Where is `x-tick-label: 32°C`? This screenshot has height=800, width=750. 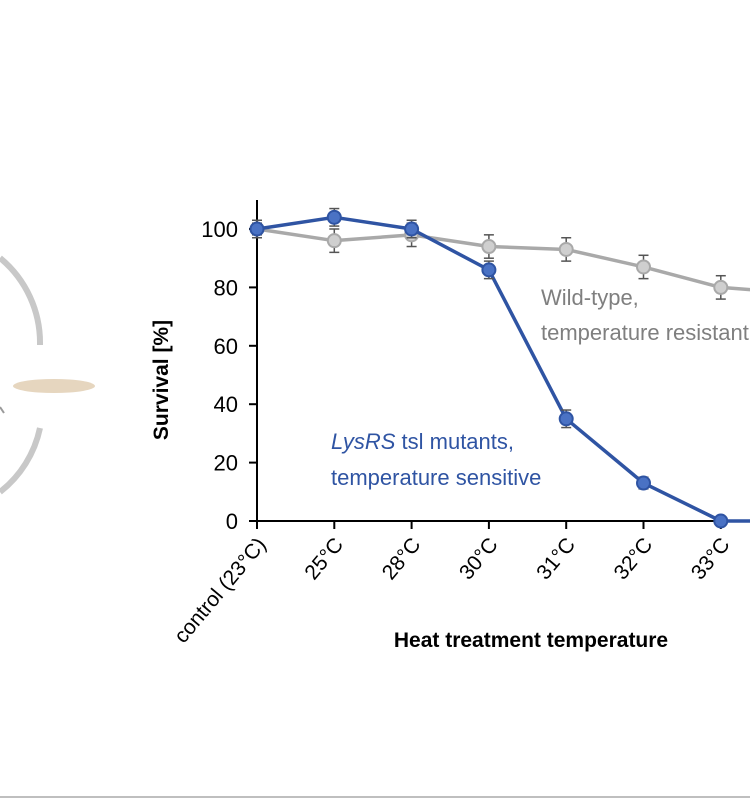 x-tick-label: 32°C is located at coordinates (634, 558).